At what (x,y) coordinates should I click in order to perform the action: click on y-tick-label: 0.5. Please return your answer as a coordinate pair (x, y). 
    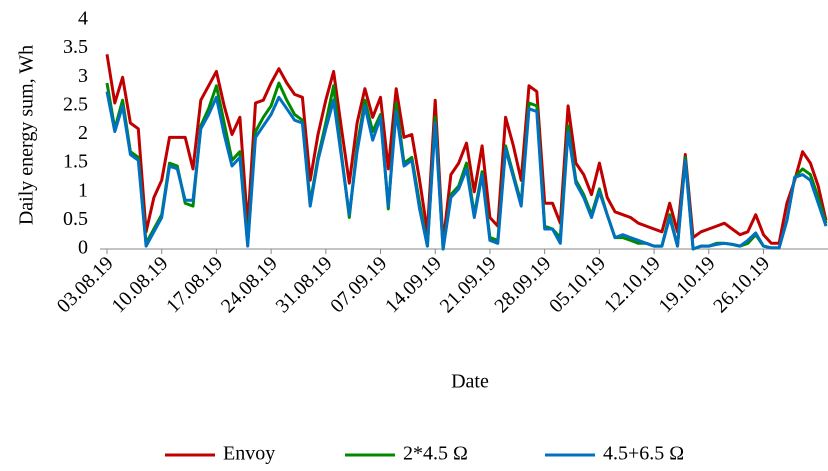
    Looking at the image, I should click on (75, 219).